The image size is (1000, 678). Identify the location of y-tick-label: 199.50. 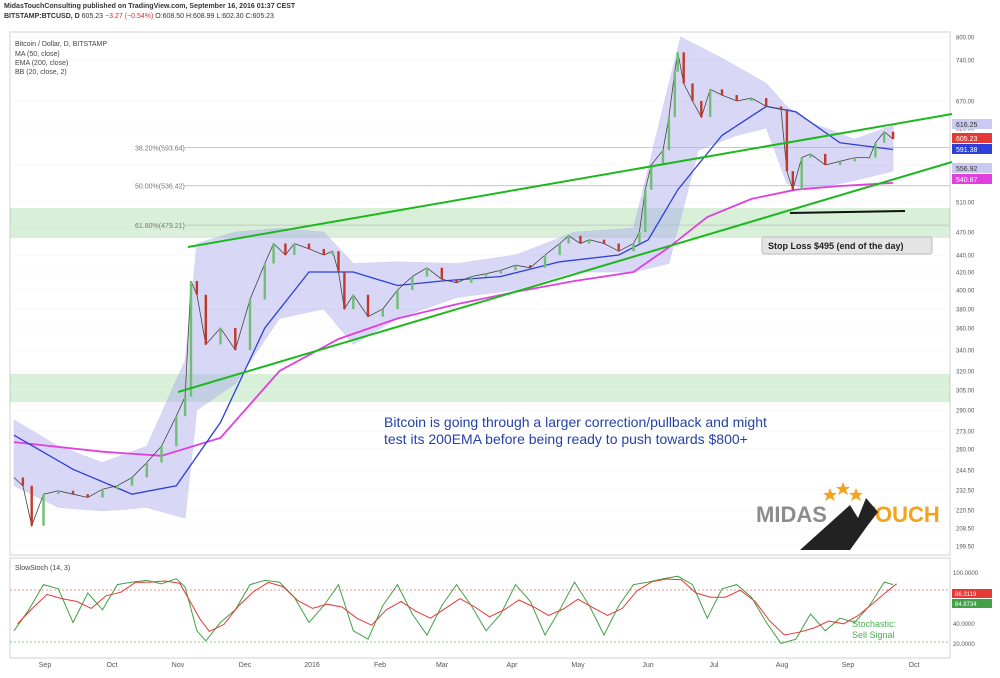
(965, 548).